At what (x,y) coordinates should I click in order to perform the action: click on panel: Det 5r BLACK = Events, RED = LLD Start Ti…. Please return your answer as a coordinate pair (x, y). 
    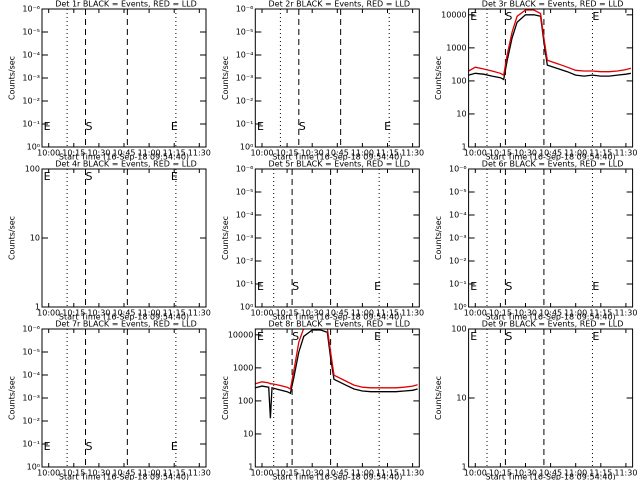
    Looking at the image, I should click on (322, 241).